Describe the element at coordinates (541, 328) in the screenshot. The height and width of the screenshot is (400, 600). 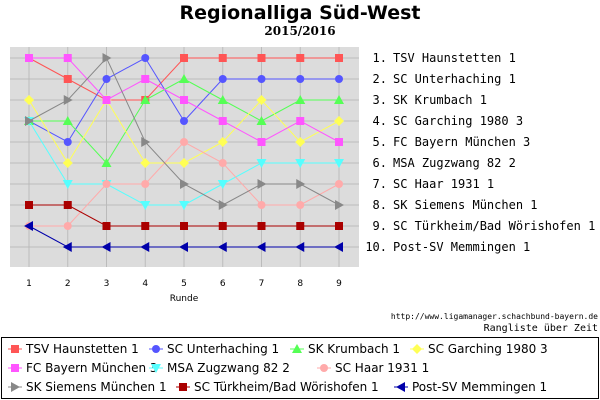
I see `chart-caption: Rangliste über Zeit` at that location.